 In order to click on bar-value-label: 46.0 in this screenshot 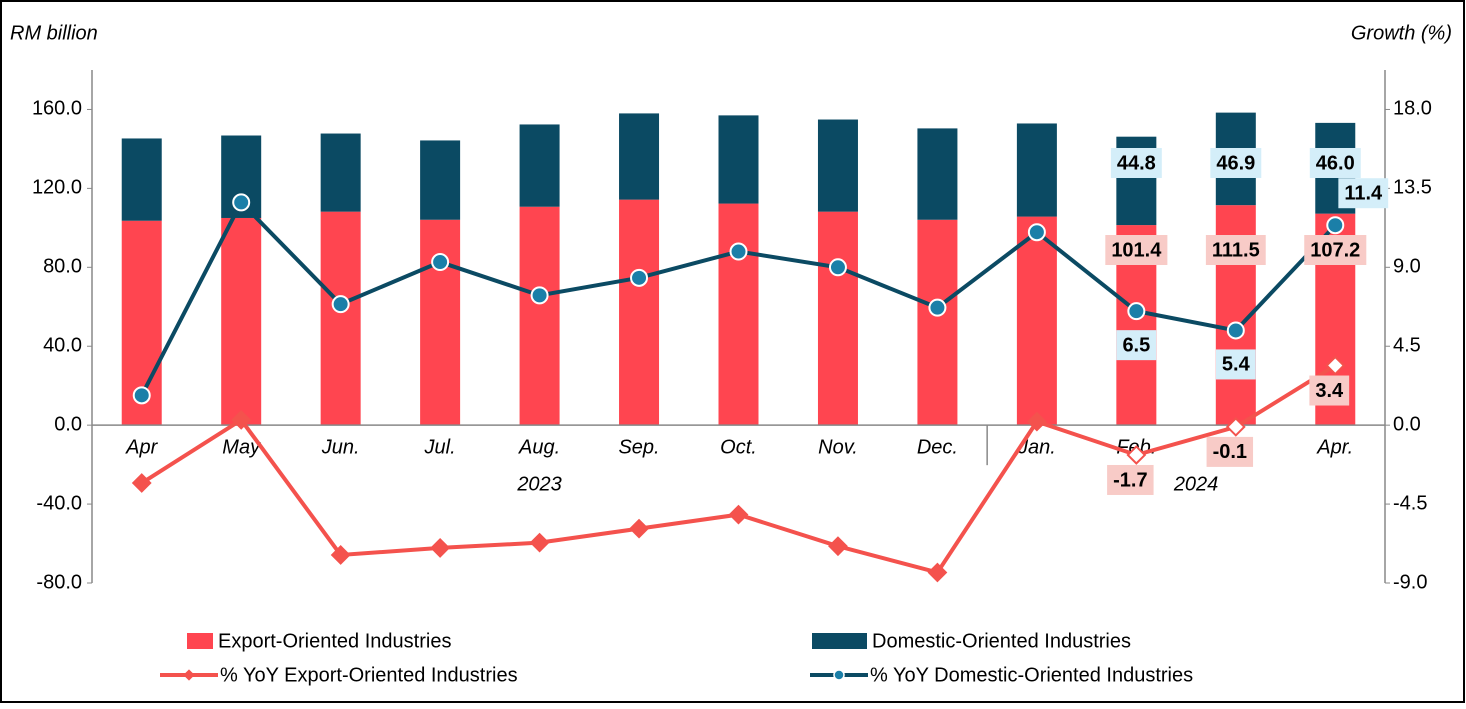, I will do `click(1335, 163)`.